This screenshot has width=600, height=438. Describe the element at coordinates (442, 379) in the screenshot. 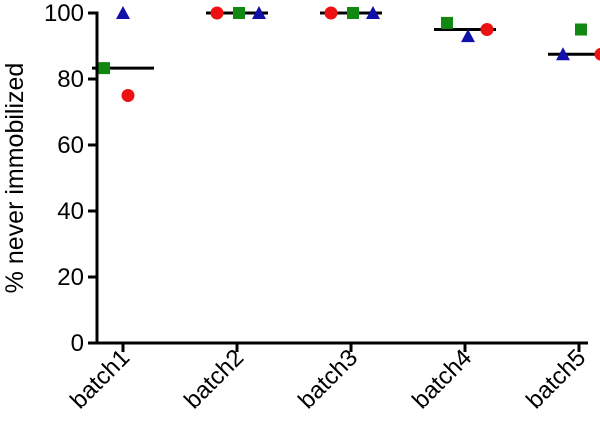

I see `x-category-label-3: batch4` at that location.